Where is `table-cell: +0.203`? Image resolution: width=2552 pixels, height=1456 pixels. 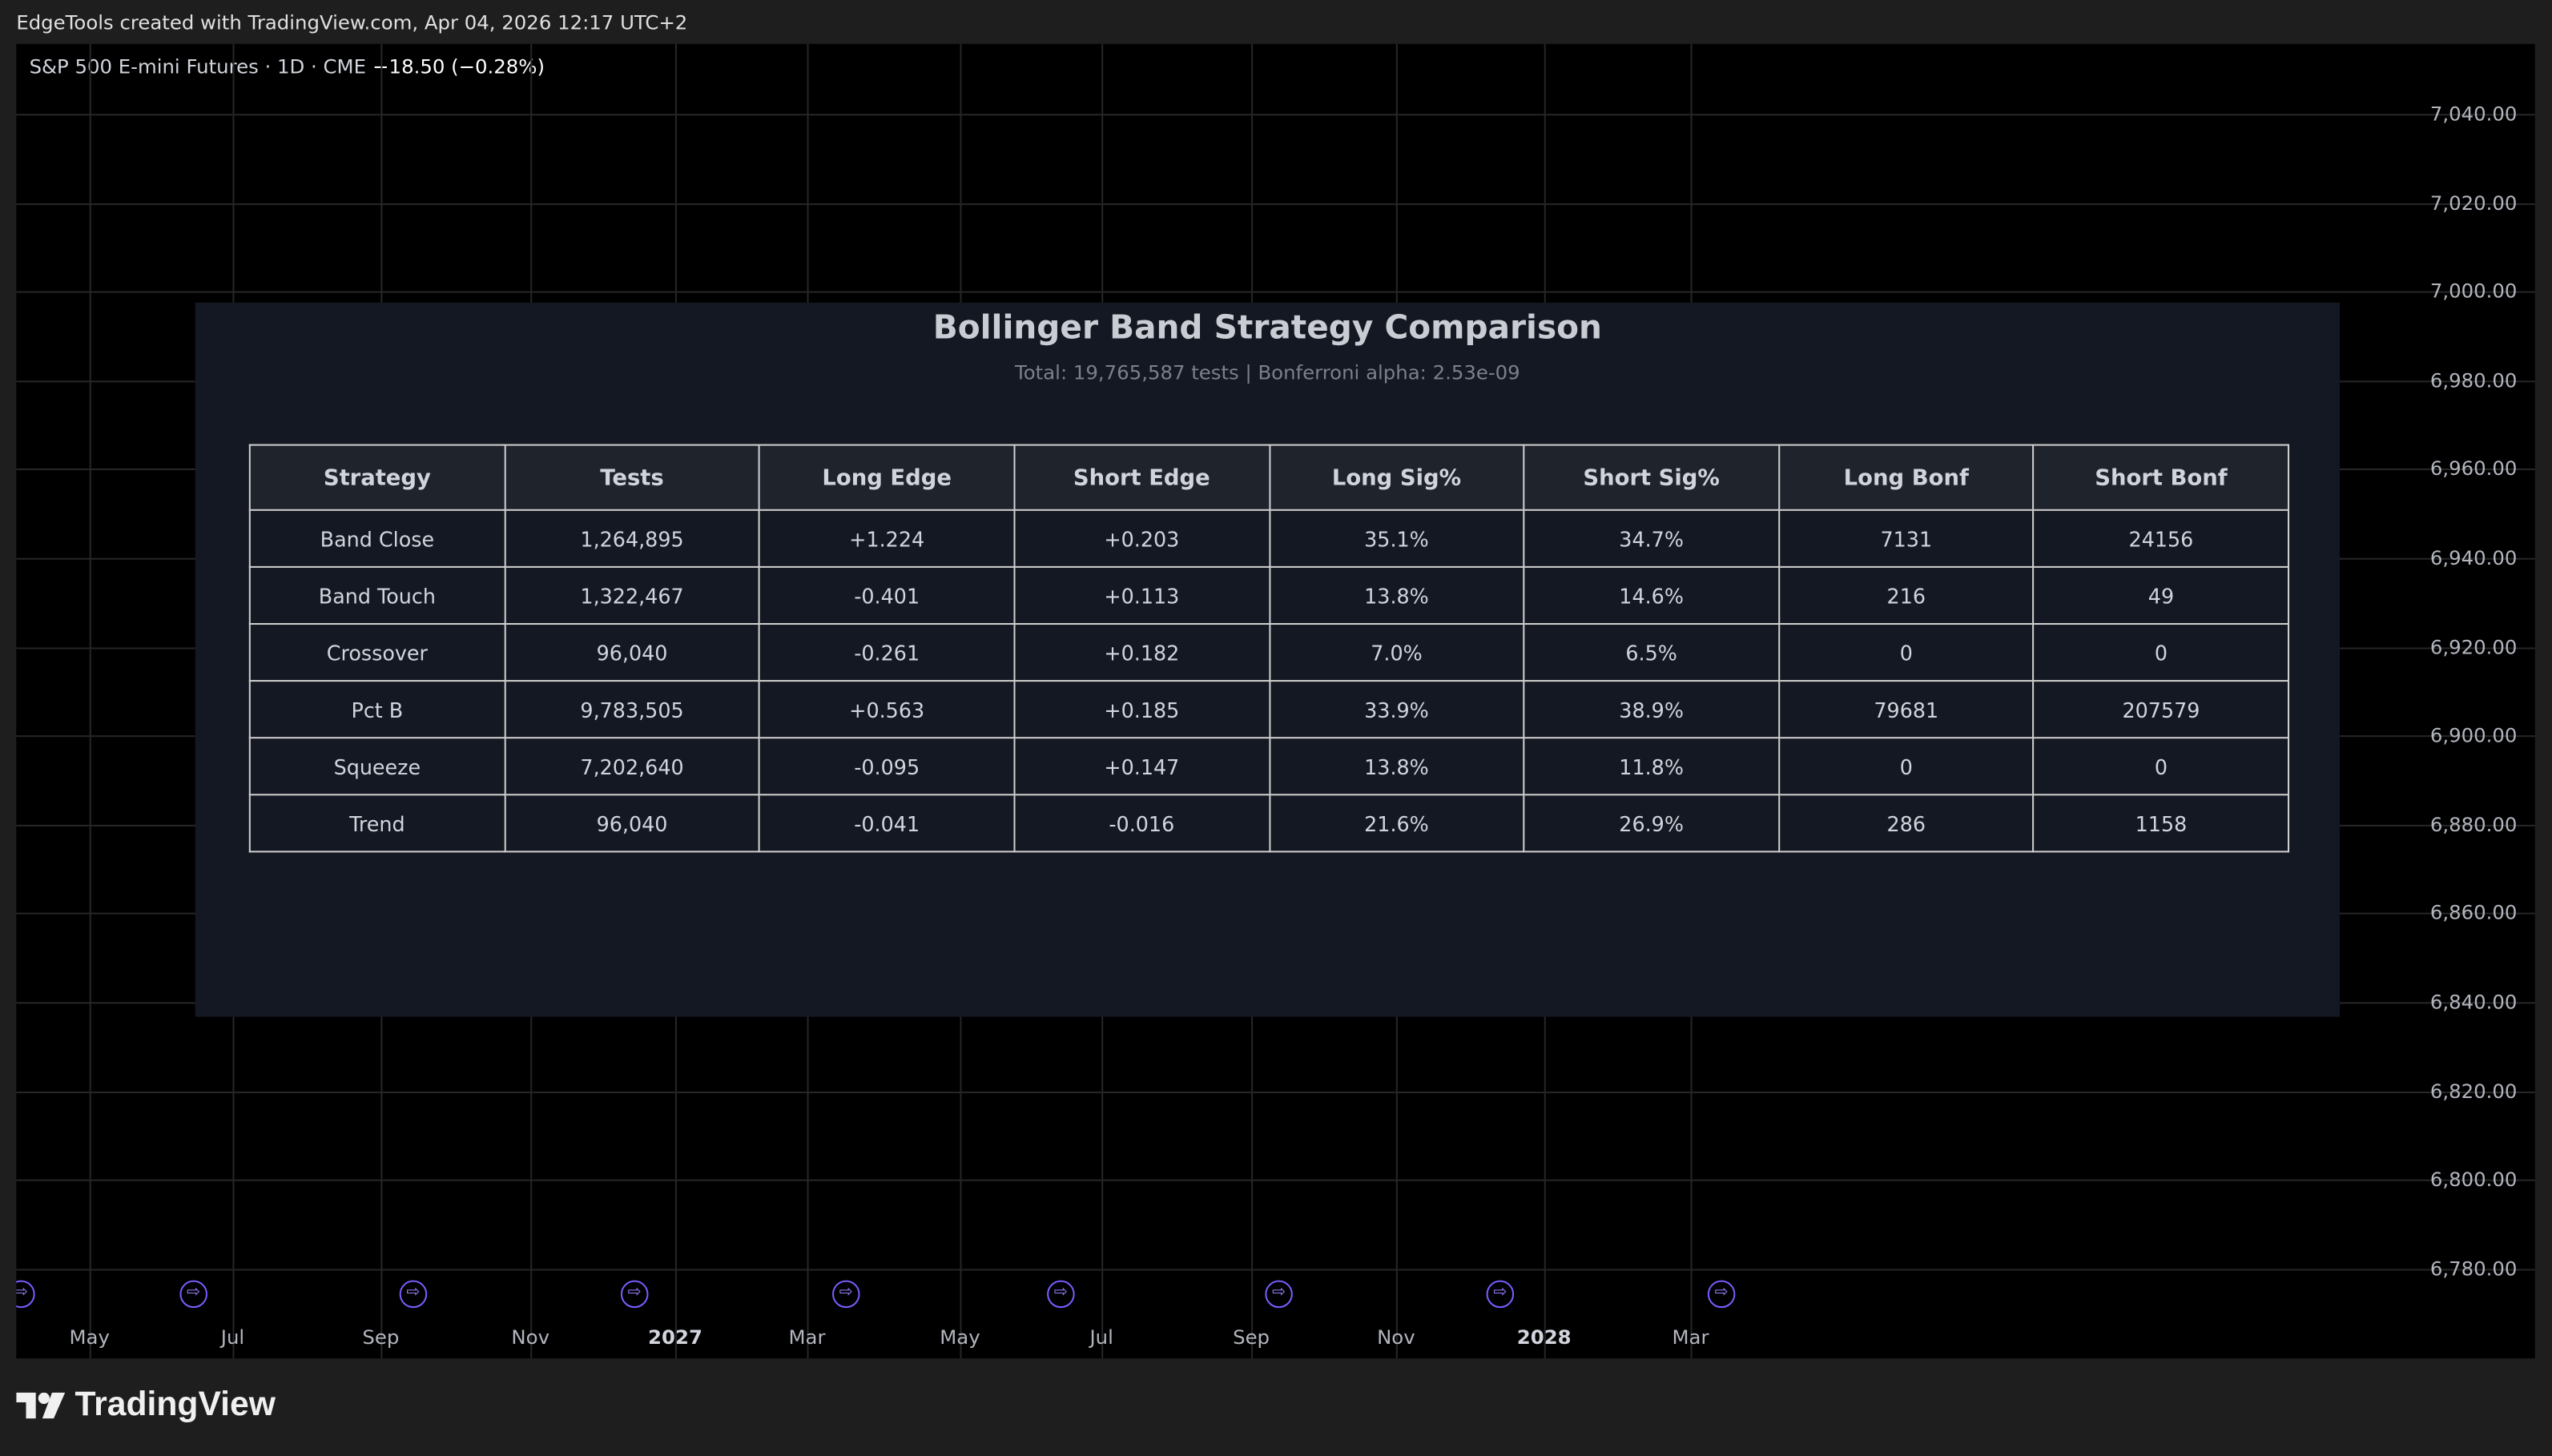
table-cell: +0.203 is located at coordinates (1141, 538).